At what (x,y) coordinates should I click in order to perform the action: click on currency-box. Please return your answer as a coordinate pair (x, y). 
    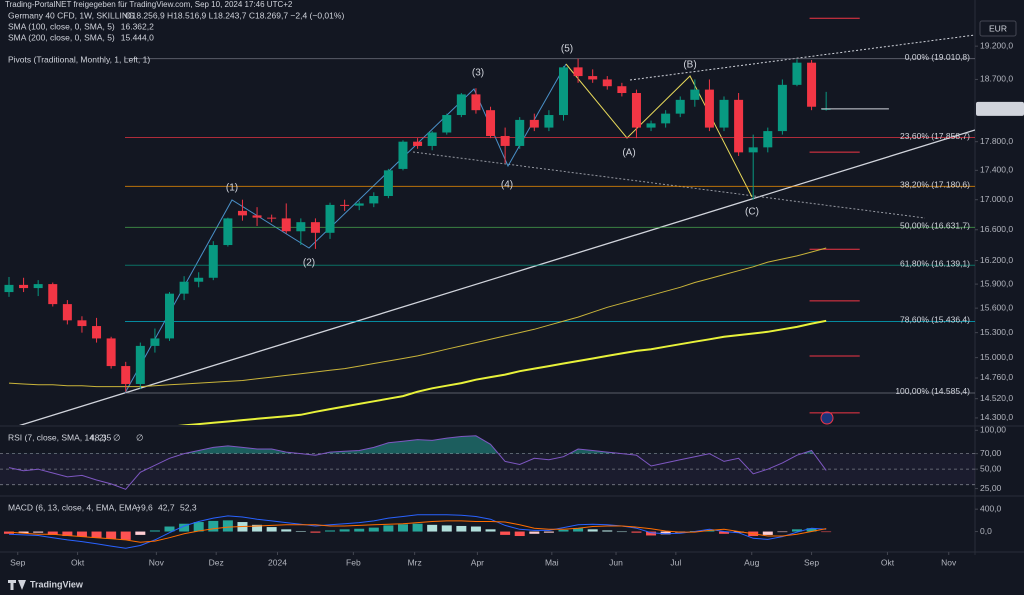
    Looking at the image, I should click on (998, 28).